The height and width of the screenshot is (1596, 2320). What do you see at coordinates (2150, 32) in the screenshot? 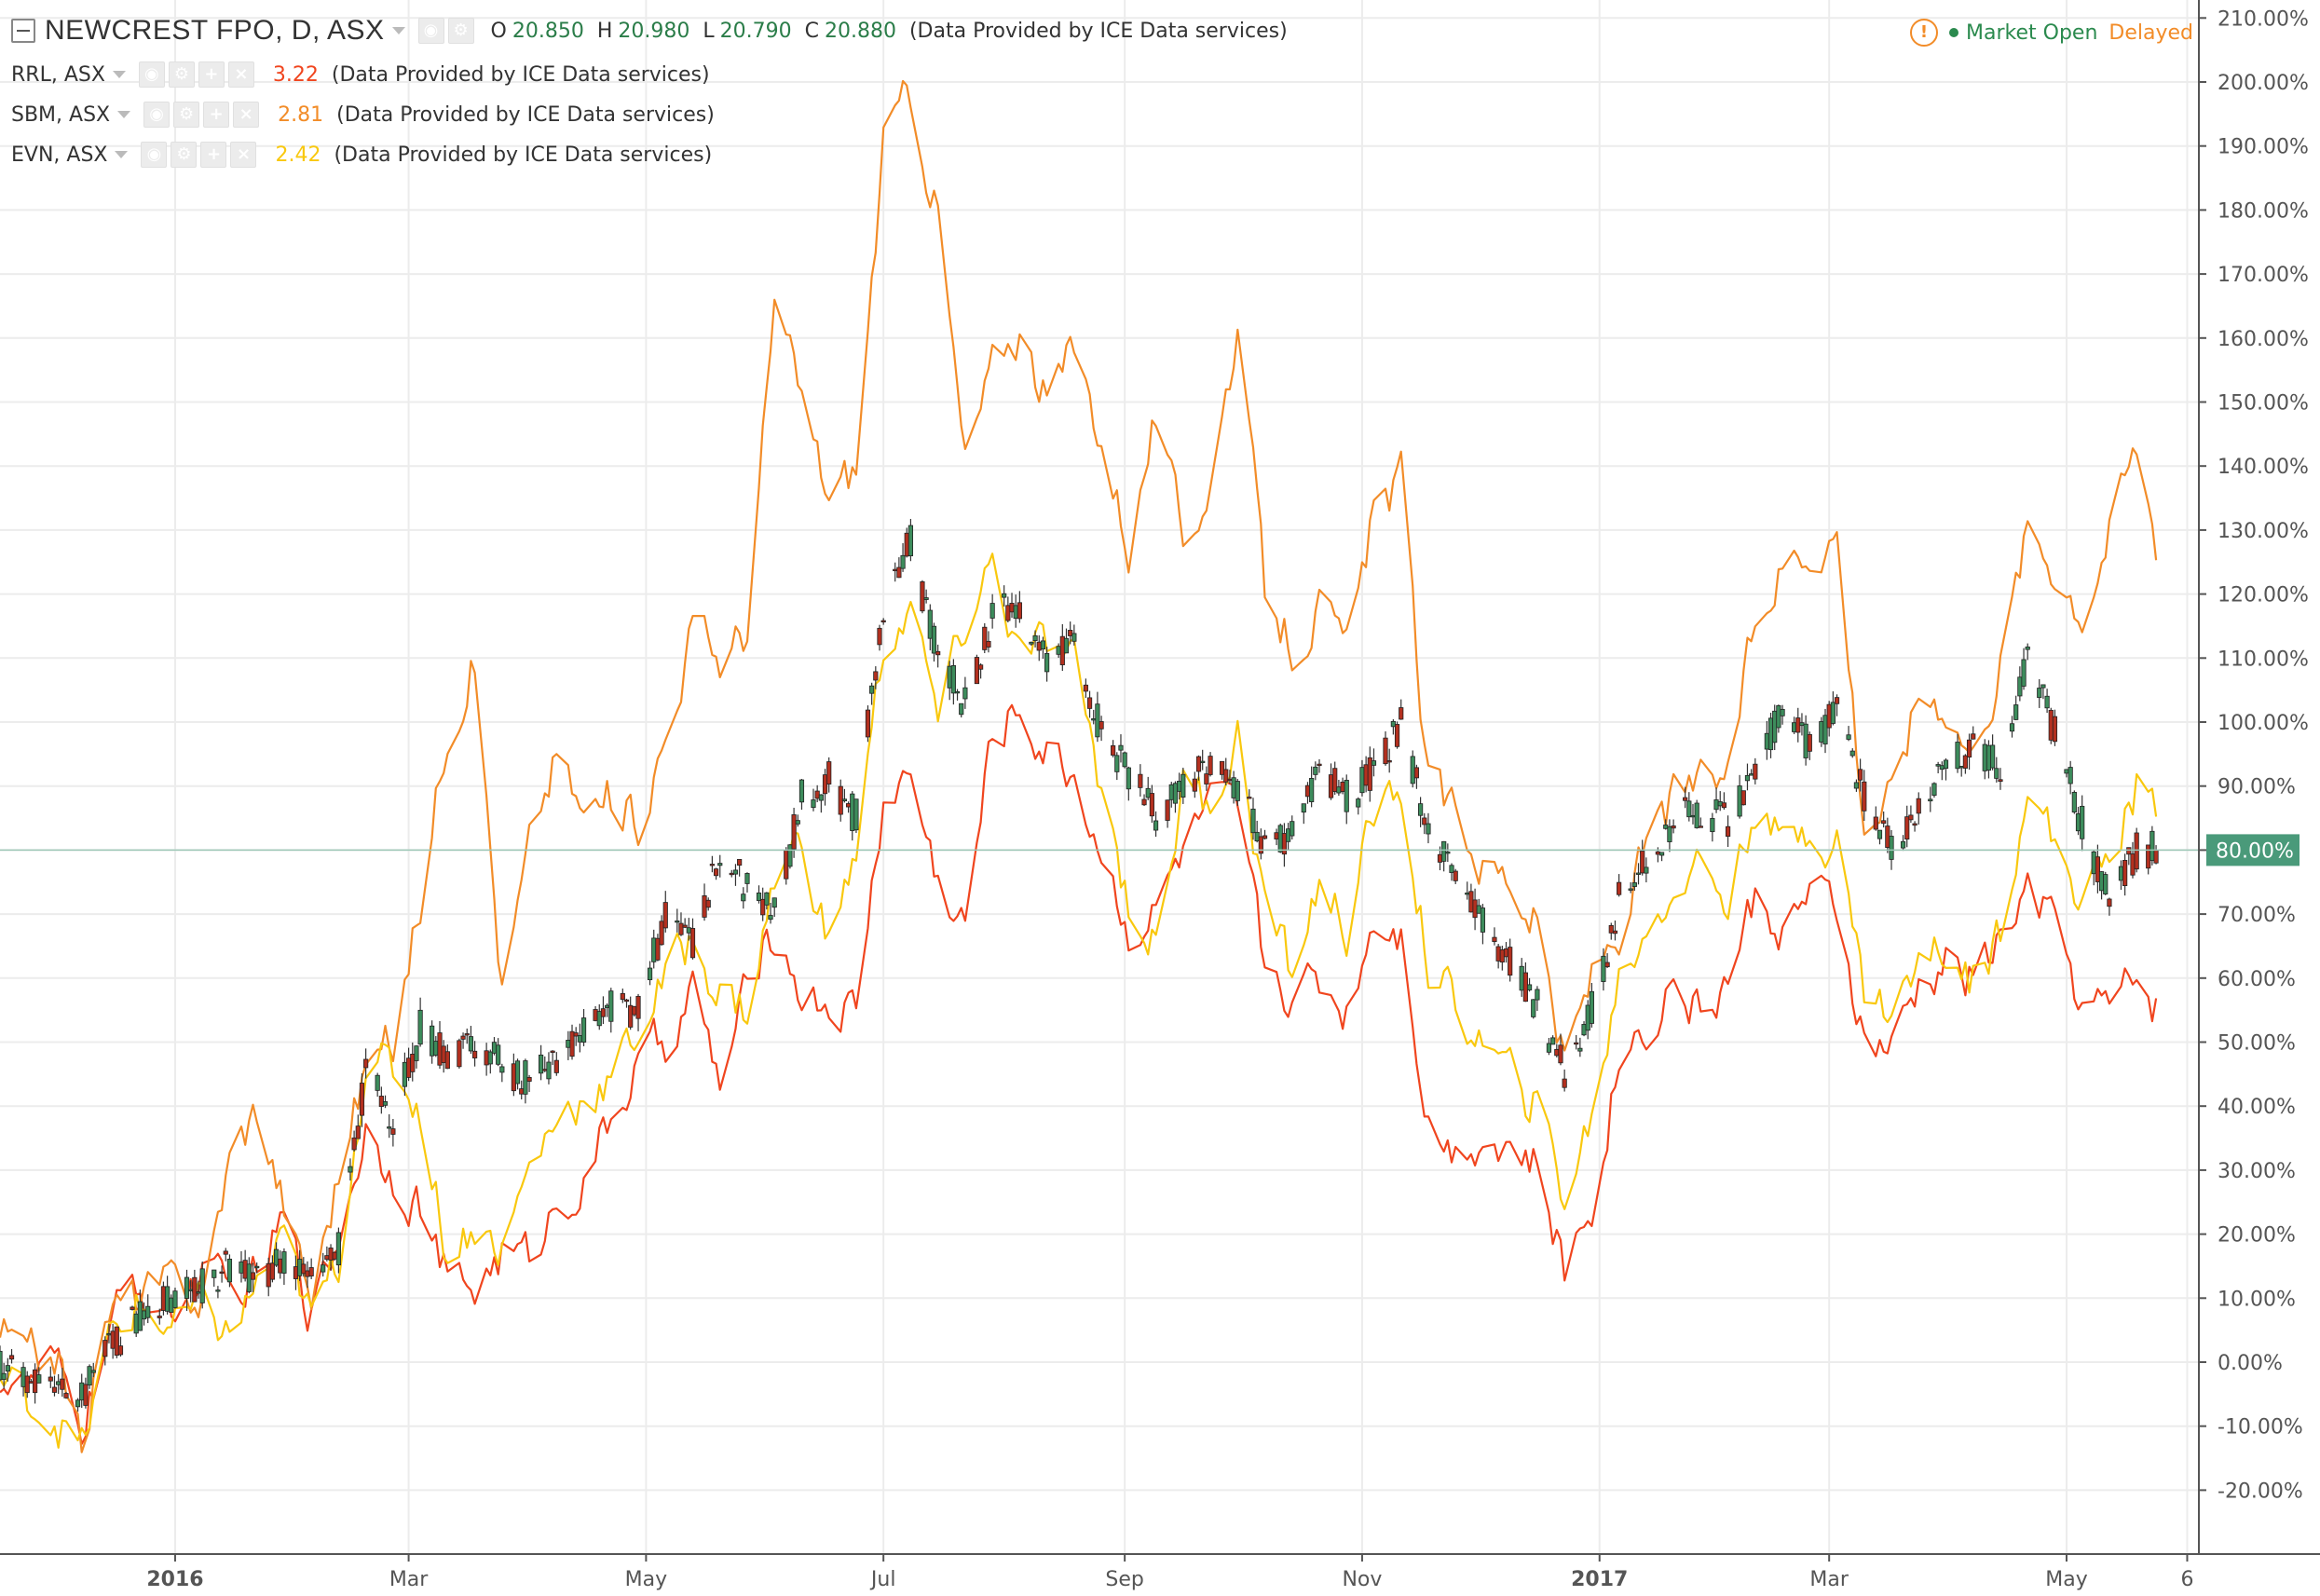
I see `delayed-label: Delayed` at bounding box center [2150, 32].